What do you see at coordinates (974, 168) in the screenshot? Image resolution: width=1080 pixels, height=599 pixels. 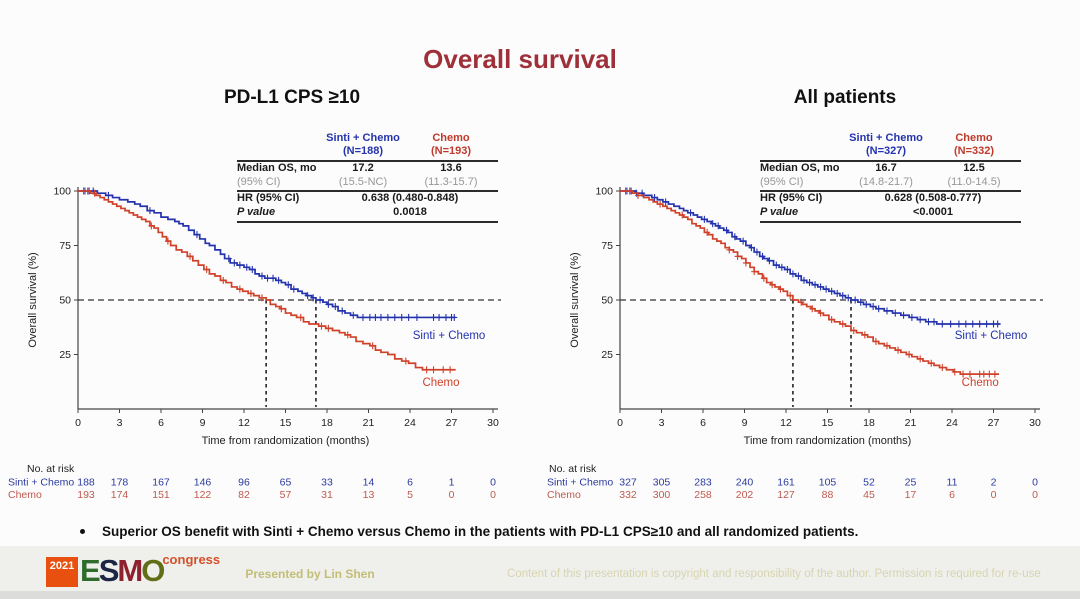 I see `stat-value: 12.5` at bounding box center [974, 168].